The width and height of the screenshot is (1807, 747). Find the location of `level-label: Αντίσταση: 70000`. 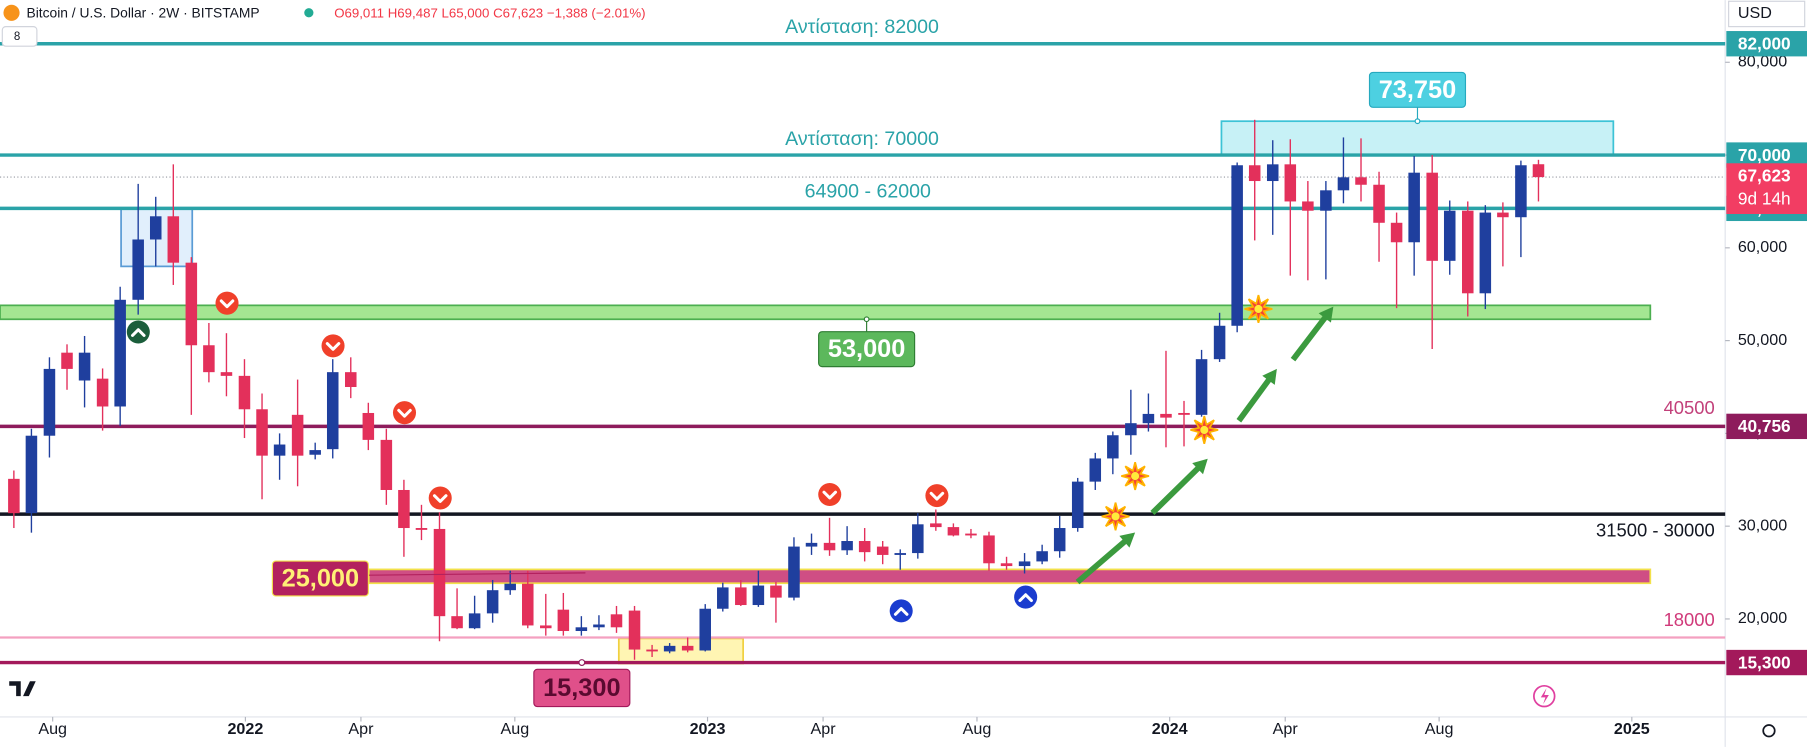

level-label: Αντίσταση: 70000 is located at coordinates (862, 139).